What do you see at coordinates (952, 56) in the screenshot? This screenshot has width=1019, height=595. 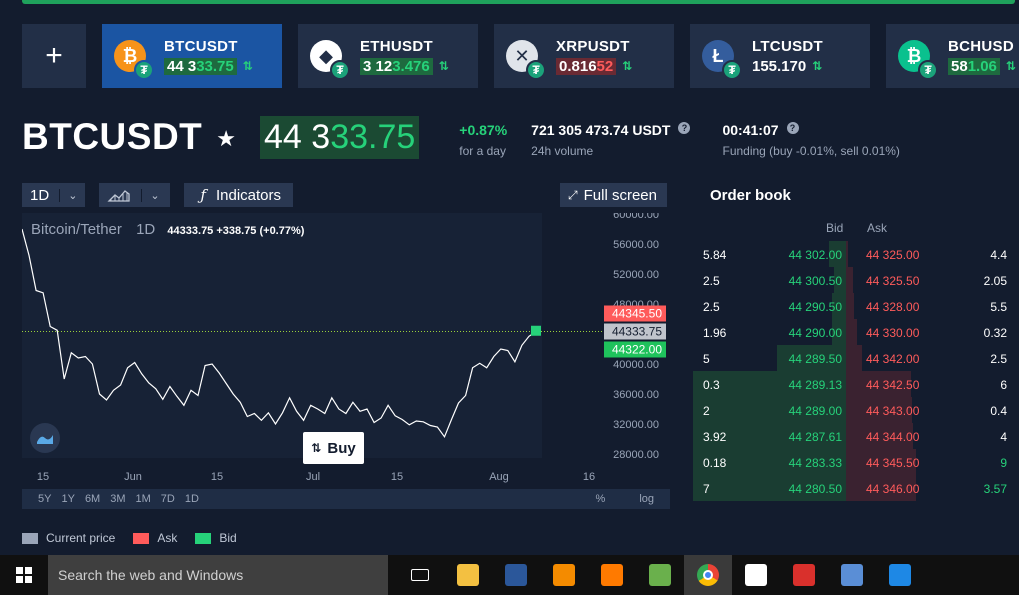 I see `ticker-tile-bchusd: ₿ ₮ BCHUSD 581.06 ⇅` at bounding box center [952, 56].